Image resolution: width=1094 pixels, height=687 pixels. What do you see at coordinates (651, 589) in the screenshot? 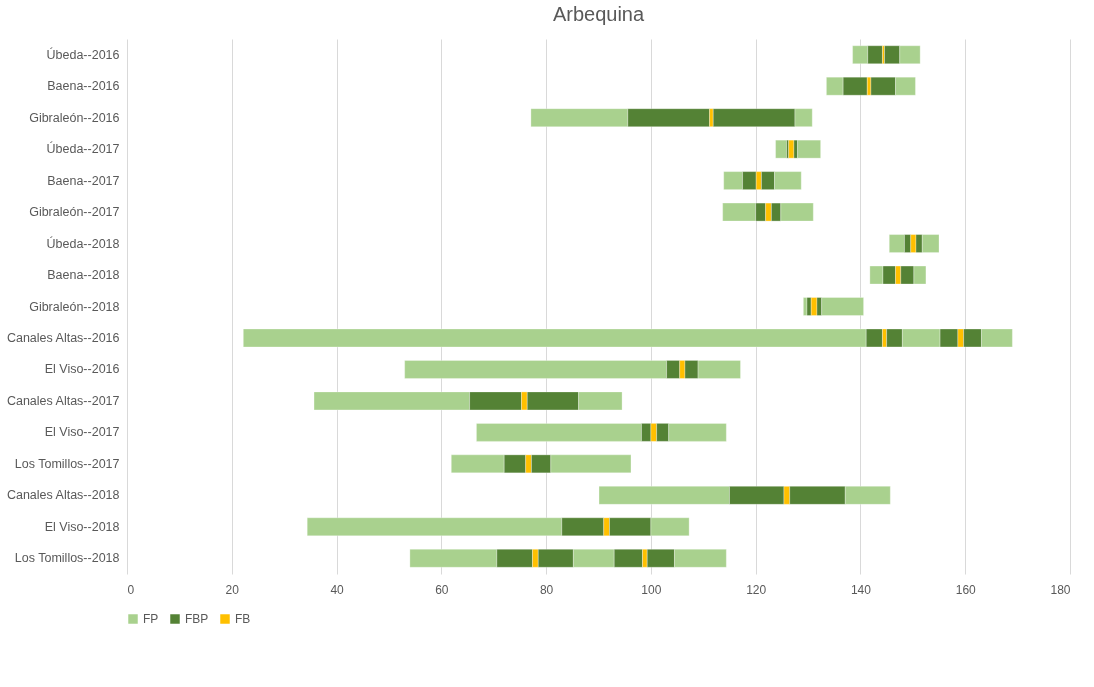
I see `x-tick-label: 100` at bounding box center [651, 589].